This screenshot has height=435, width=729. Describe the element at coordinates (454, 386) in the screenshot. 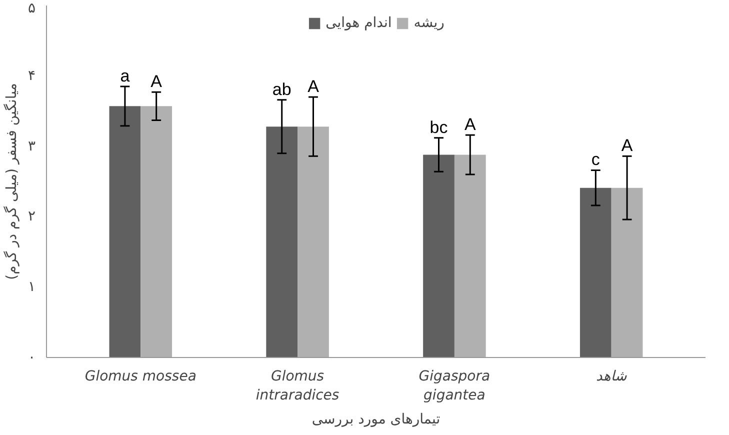

I see `x-tick-label: Gigaspora gigantea` at that location.